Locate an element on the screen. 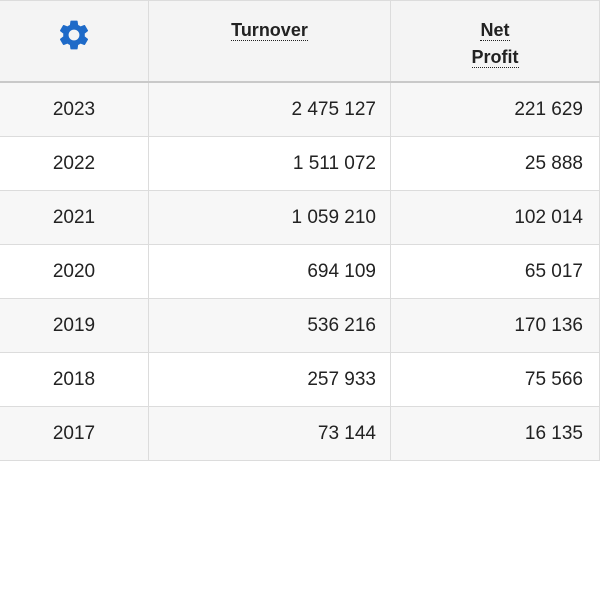 The height and width of the screenshot is (600, 600). turnover-cell: 257 933 is located at coordinates (270, 379).